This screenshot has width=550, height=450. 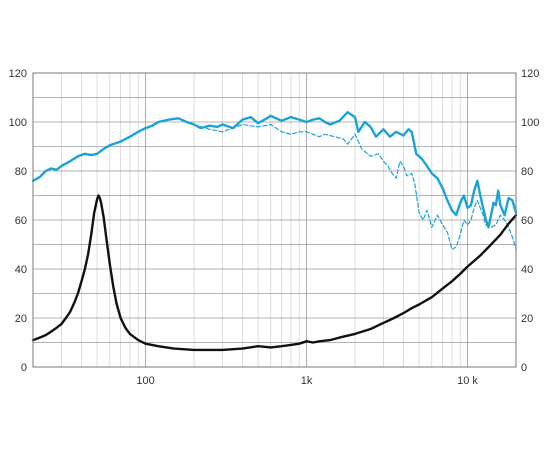 What do you see at coordinates (527, 221) in the screenshot?
I see `y-tick-label-right: 60` at bounding box center [527, 221].